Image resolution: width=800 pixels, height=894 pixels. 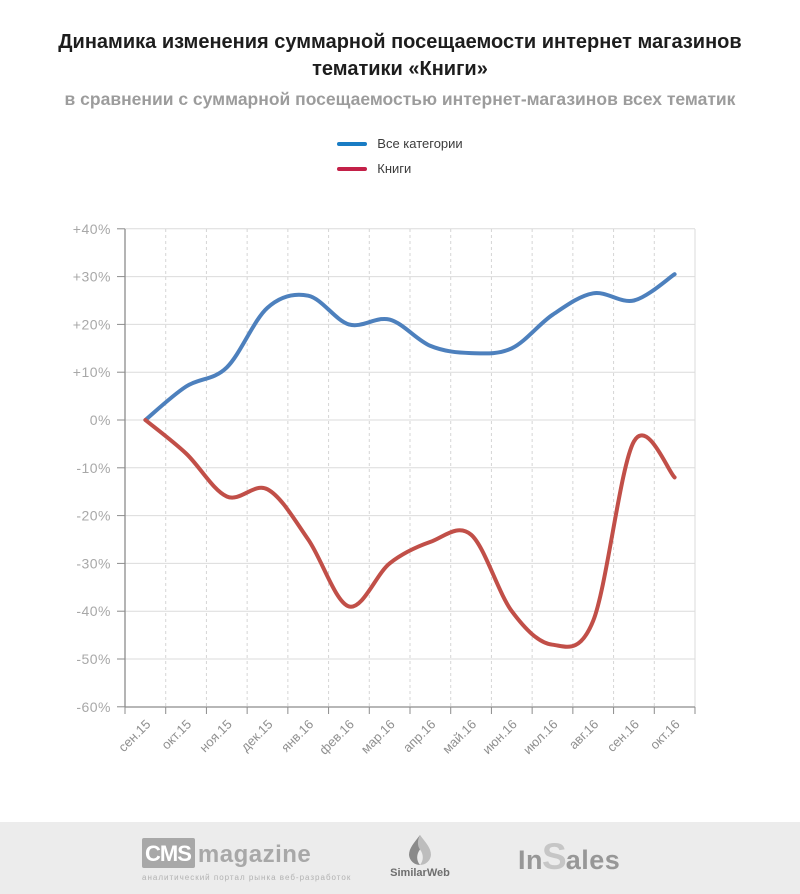 What do you see at coordinates (254, 854) in the screenshot?
I see `cms-logo-word: magazine` at bounding box center [254, 854].